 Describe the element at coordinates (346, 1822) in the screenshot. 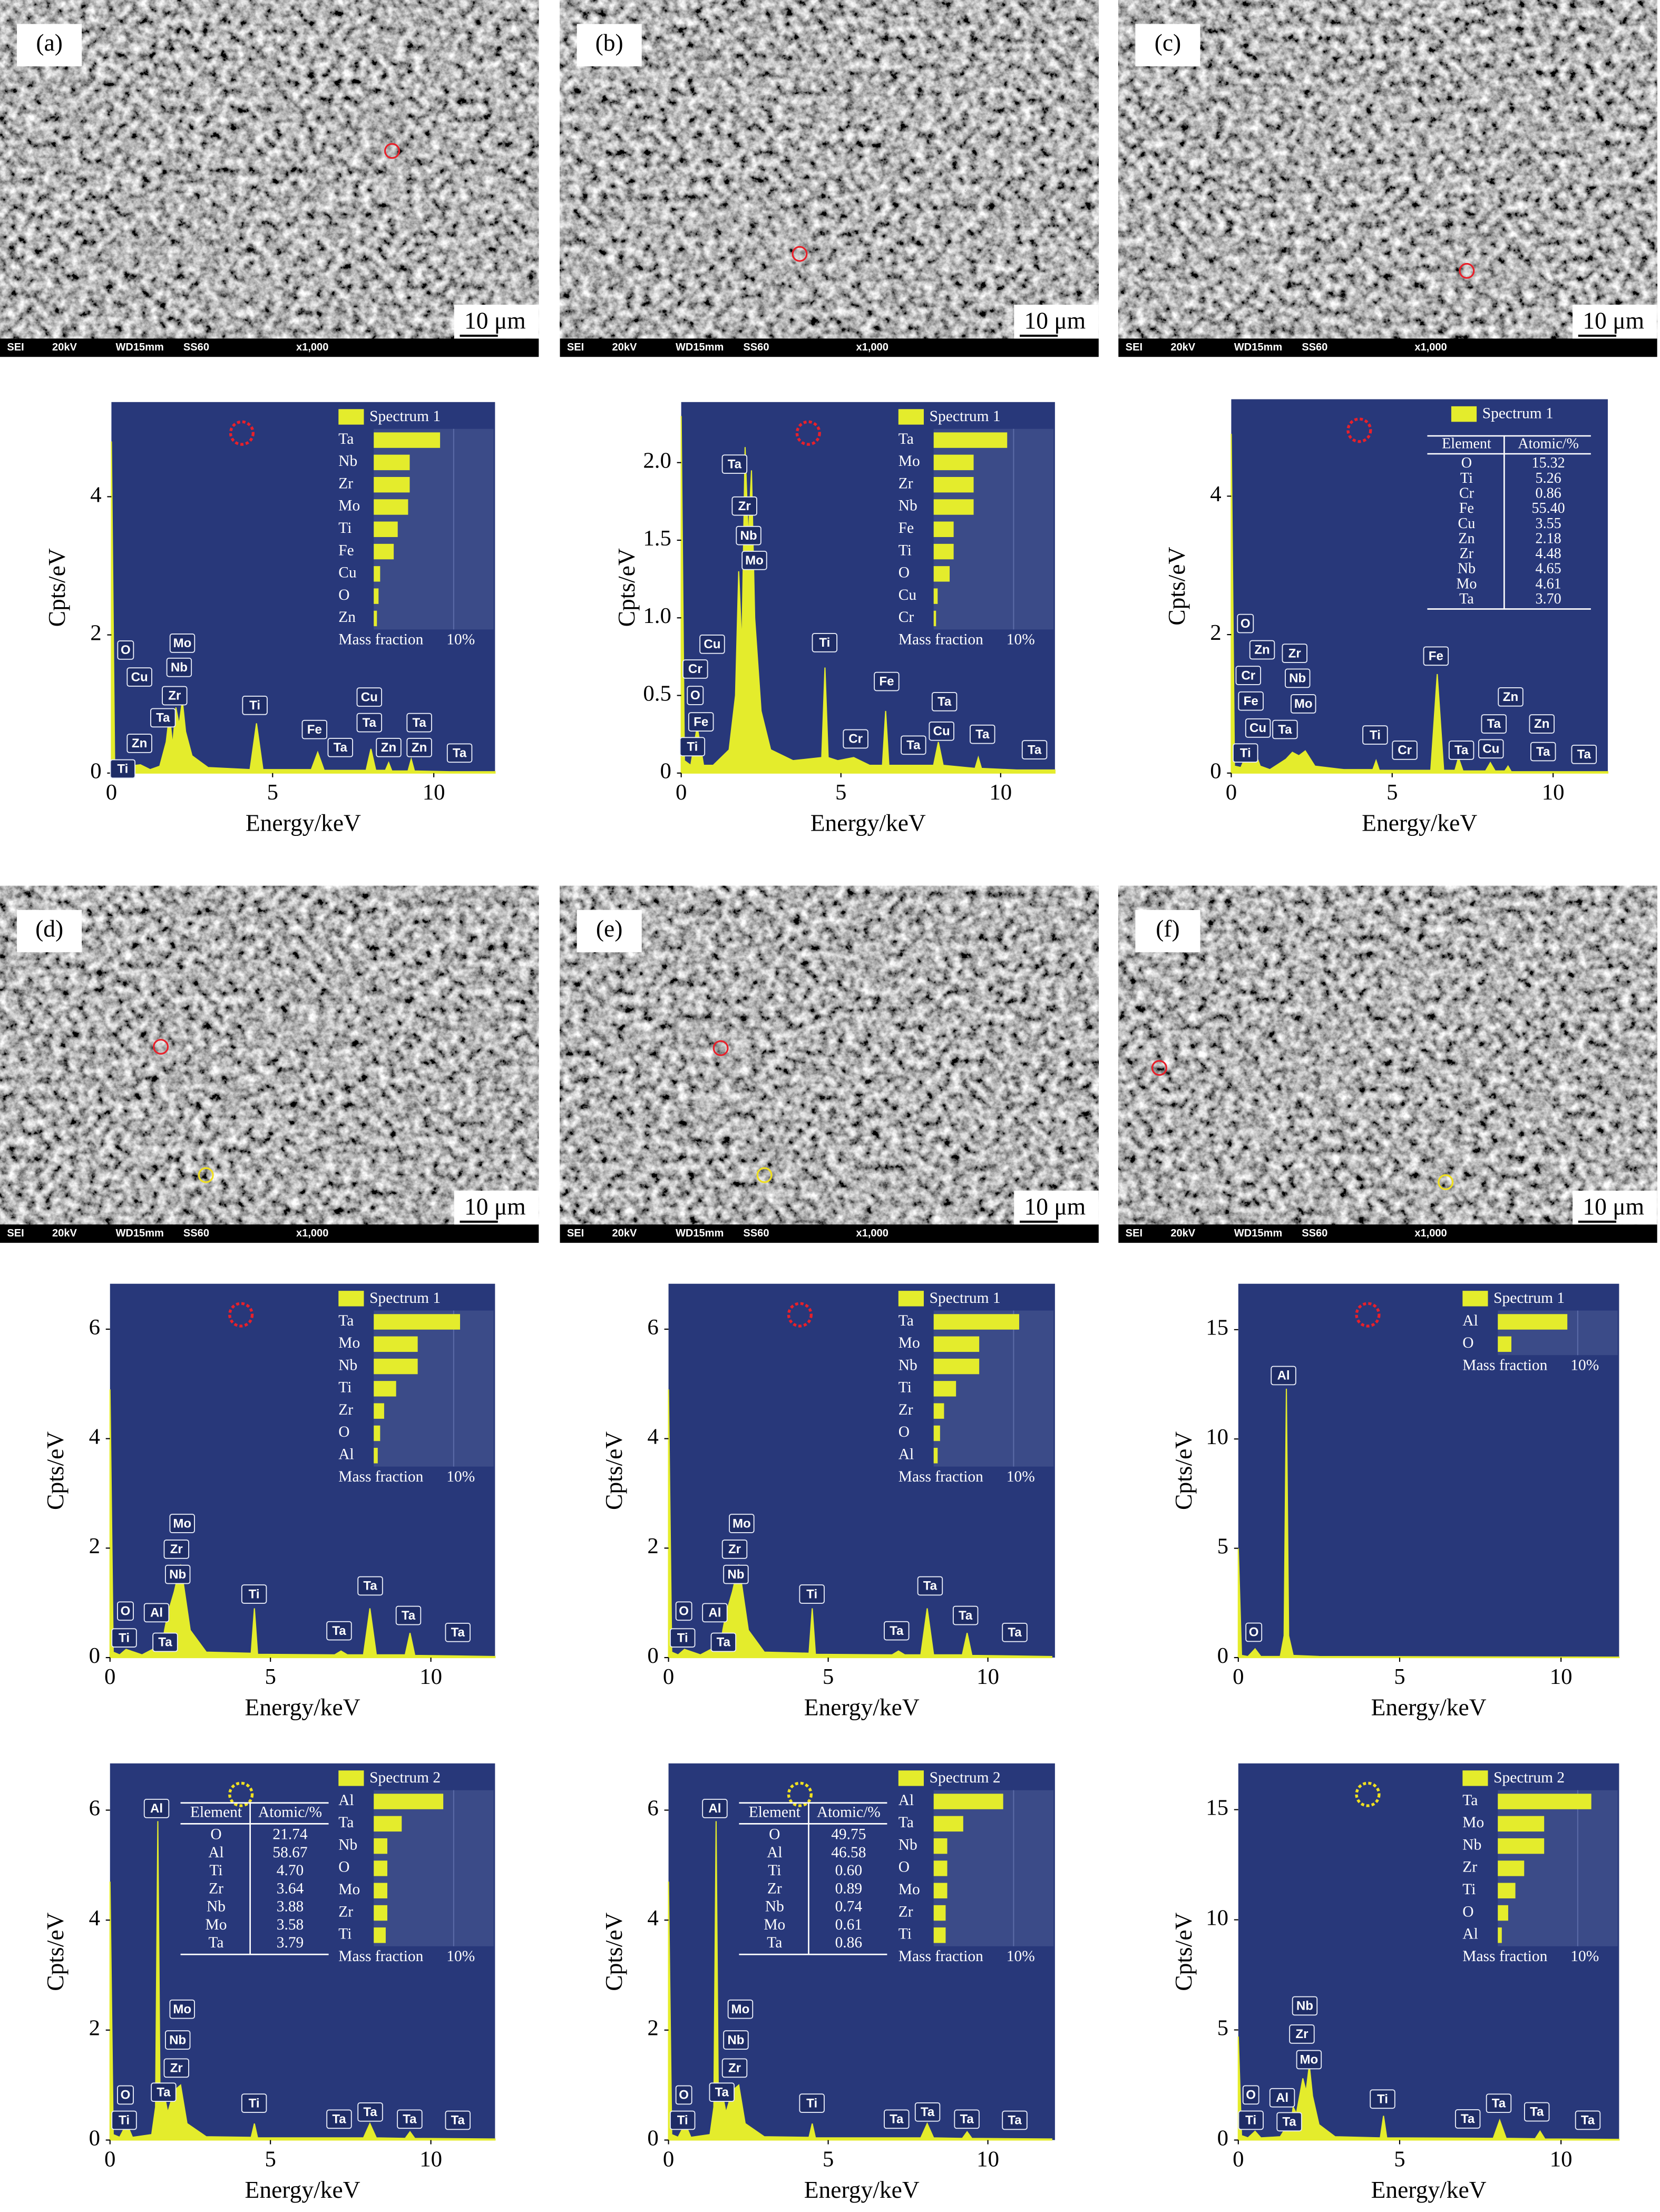

I see `inset-category: Ta` at that location.